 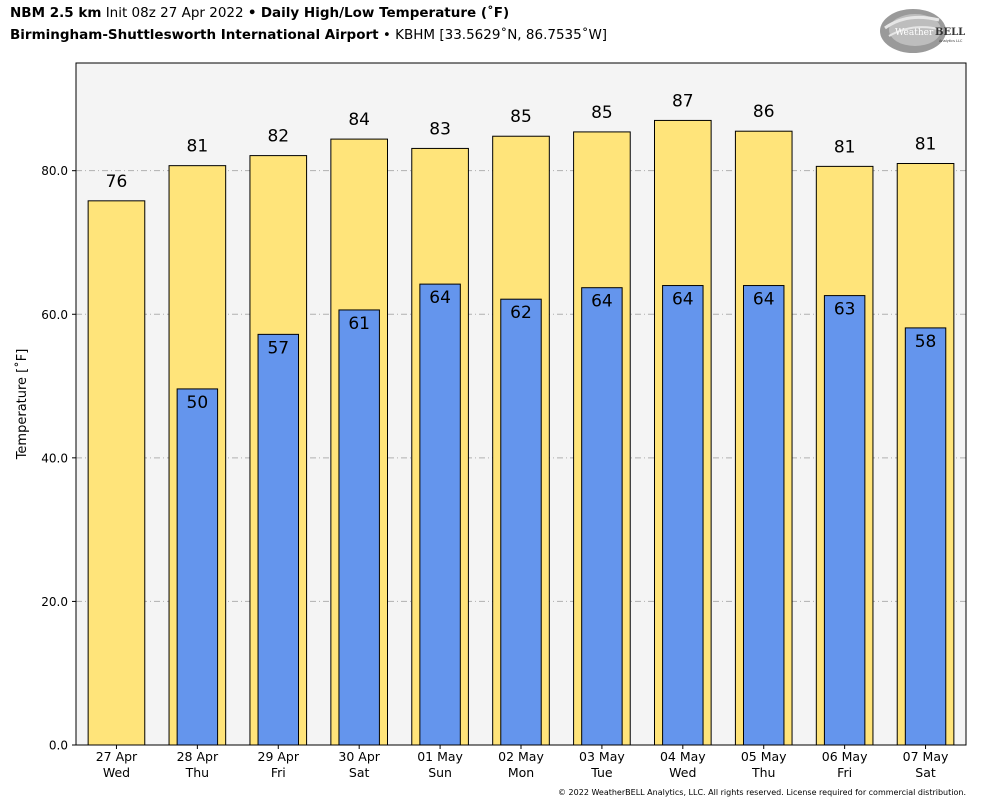 I want to click on high-temp-label: 76, so click(x=117, y=182).